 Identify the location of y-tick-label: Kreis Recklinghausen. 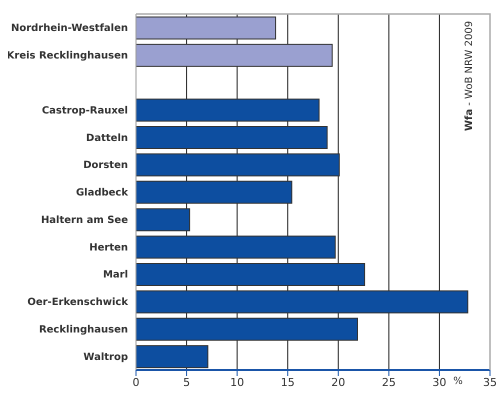
(67, 56).